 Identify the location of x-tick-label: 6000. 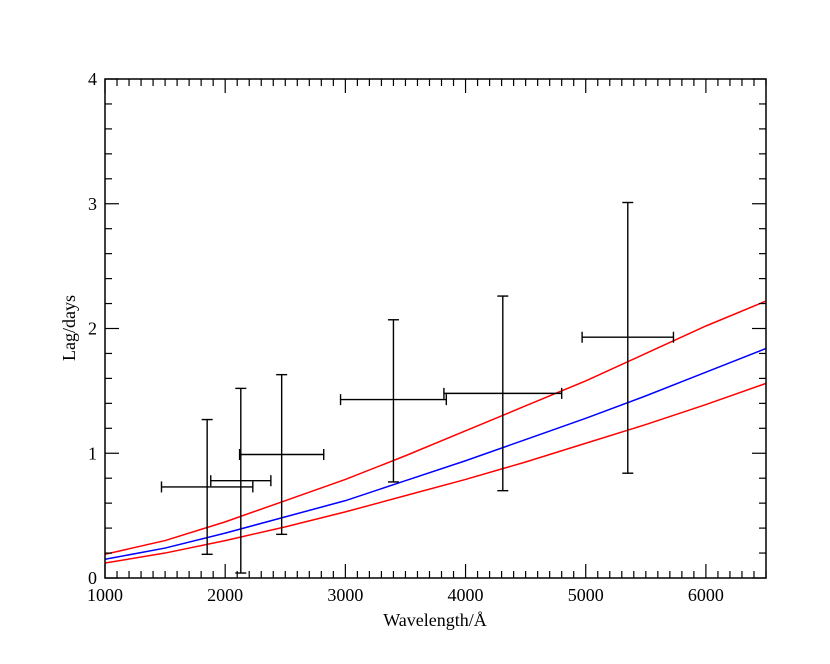
(706, 595).